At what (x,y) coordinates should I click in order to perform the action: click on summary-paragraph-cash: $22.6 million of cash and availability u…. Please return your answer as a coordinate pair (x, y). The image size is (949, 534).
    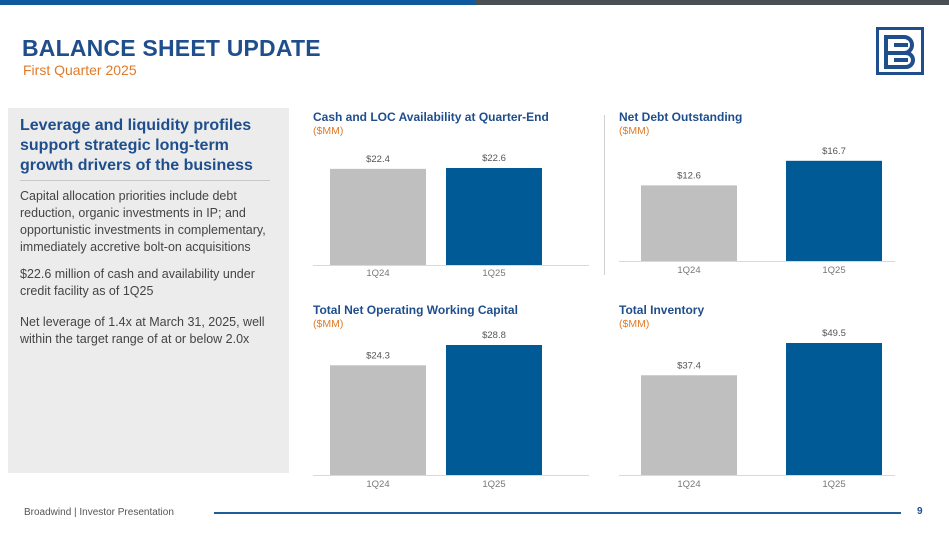
    Looking at the image, I should click on (137, 282).